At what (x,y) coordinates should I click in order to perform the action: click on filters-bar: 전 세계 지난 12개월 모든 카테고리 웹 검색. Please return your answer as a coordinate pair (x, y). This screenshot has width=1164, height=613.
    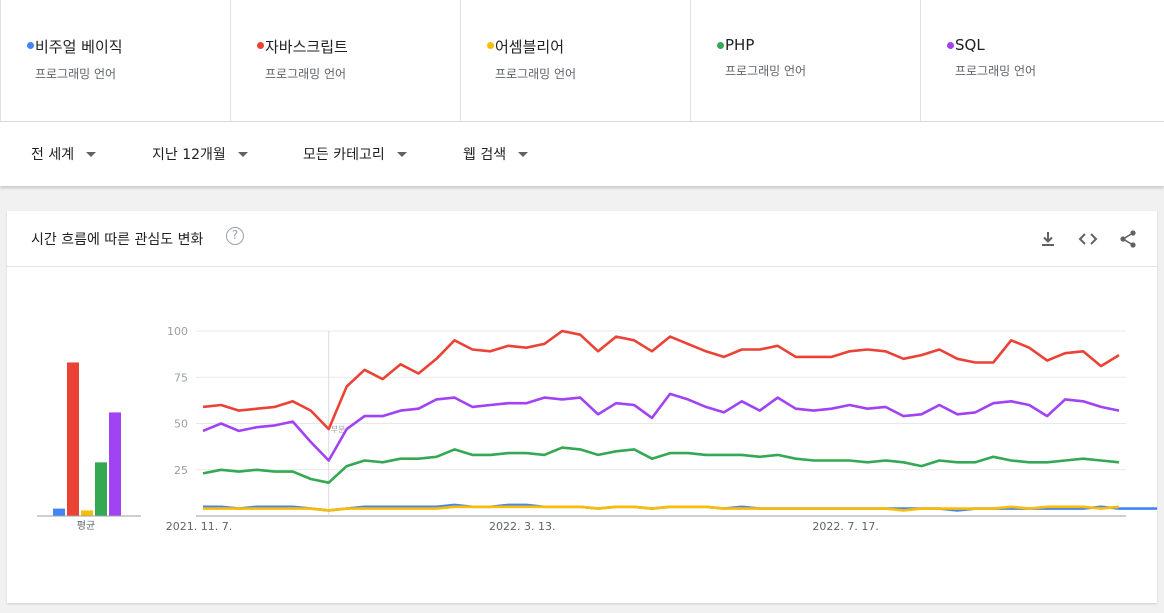
    Looking at the image, I should click on (582, 154).